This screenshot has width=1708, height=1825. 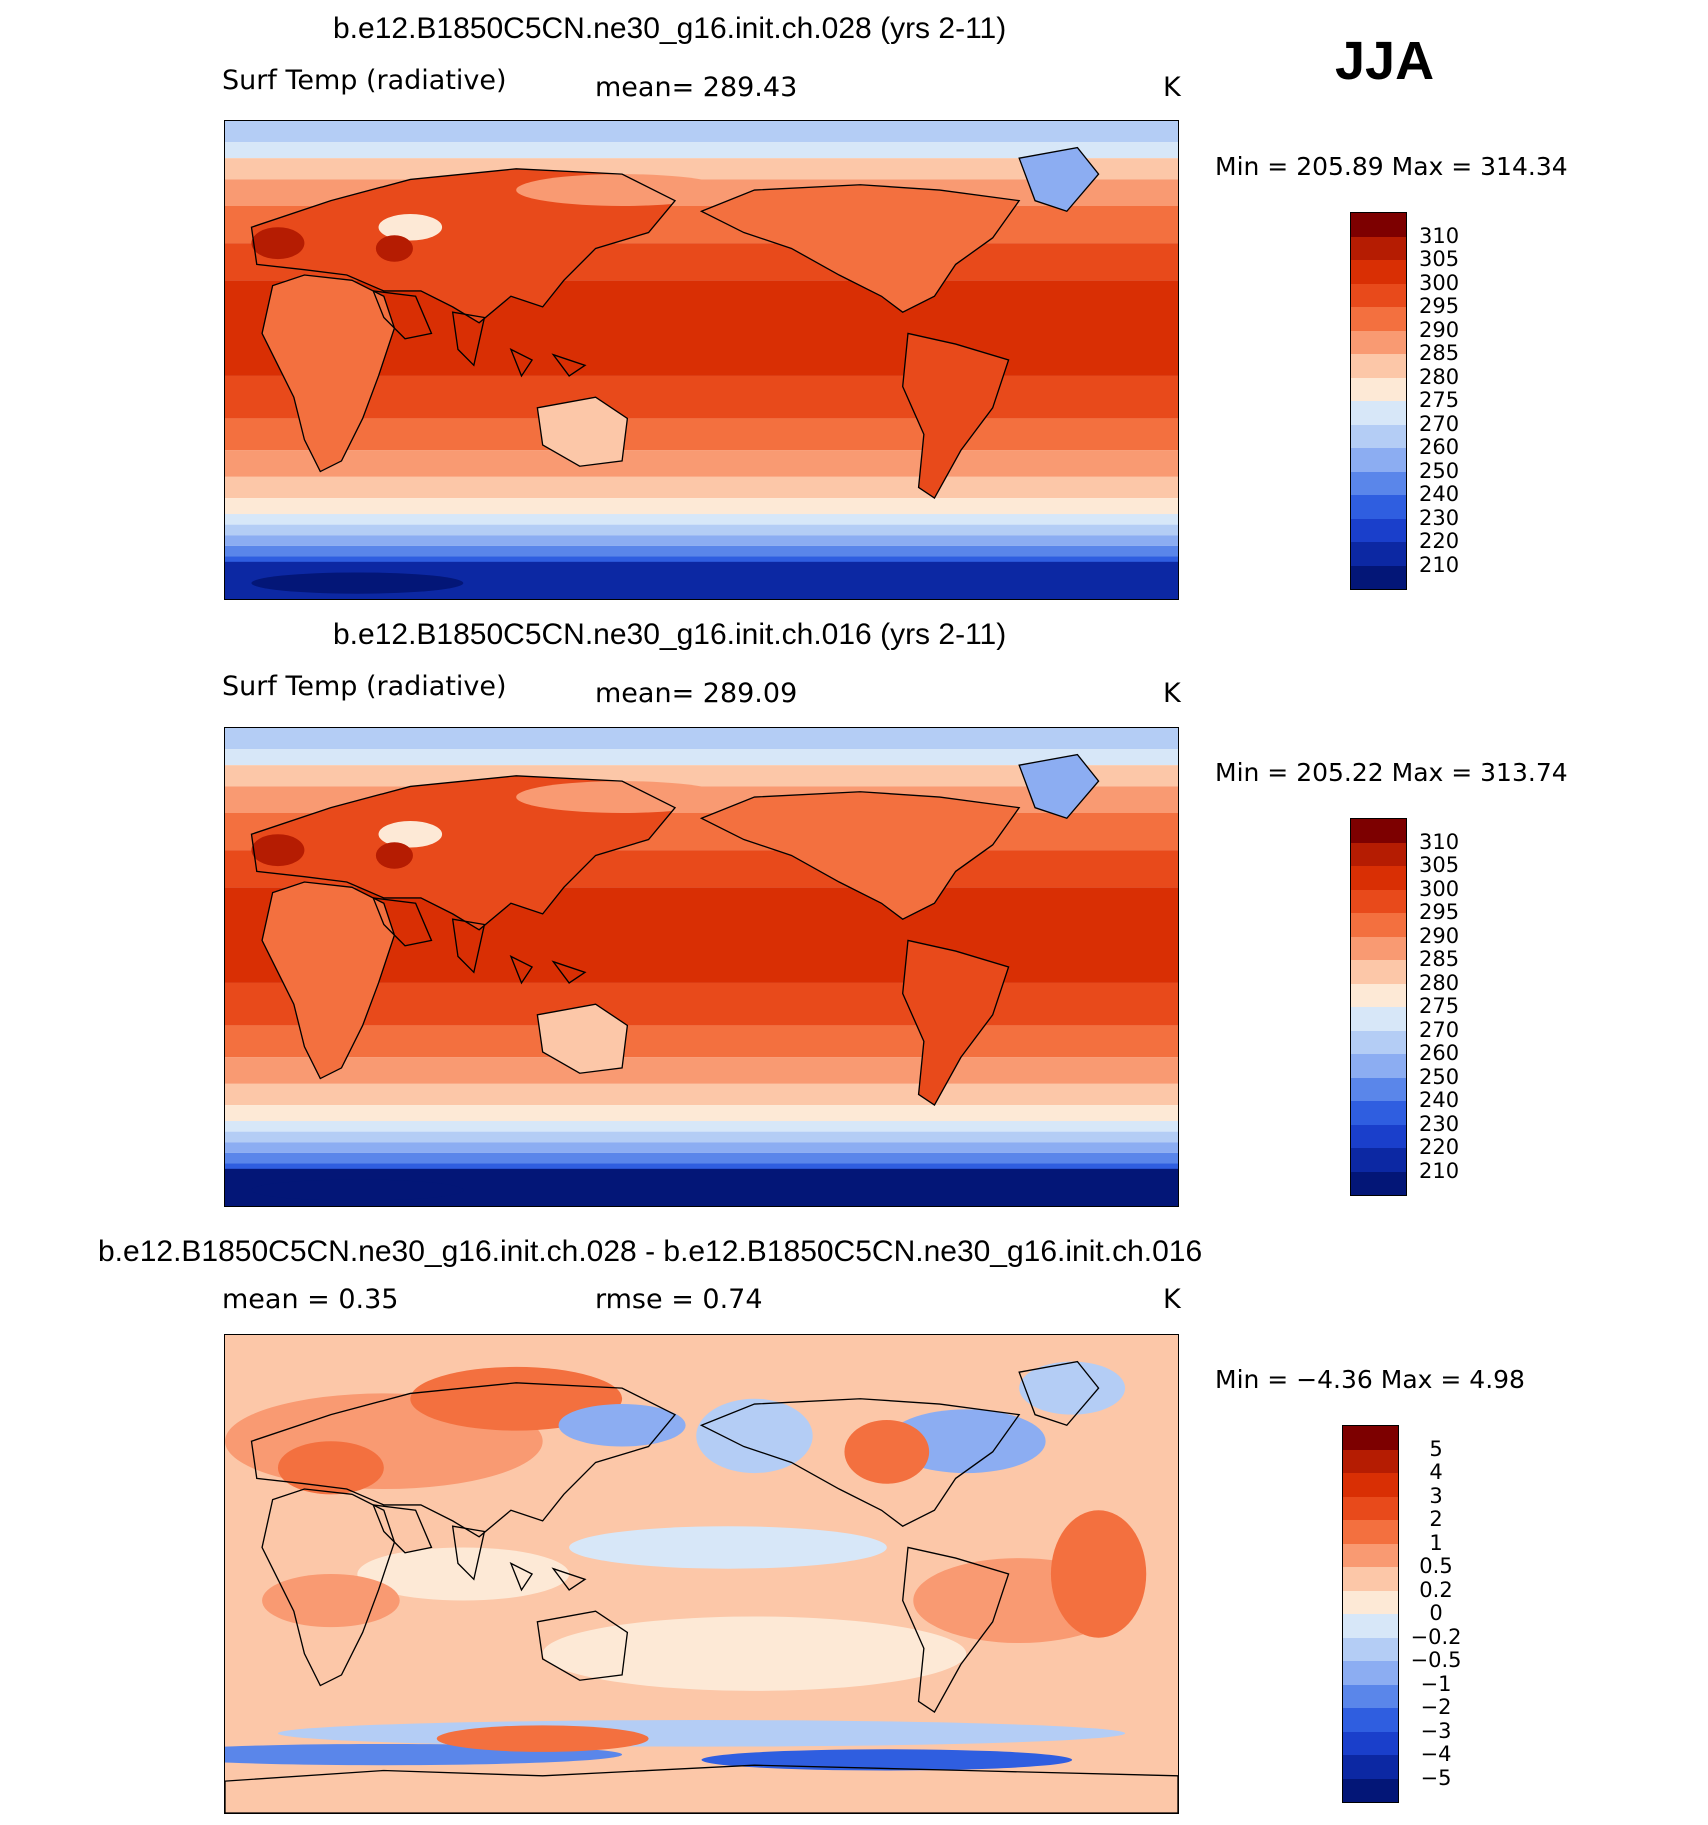 What do you see at coordinates (1439, 1076) in the screenshot?
I see `colorbar-tick-label: 250` at bounding box center [1439, 1076].